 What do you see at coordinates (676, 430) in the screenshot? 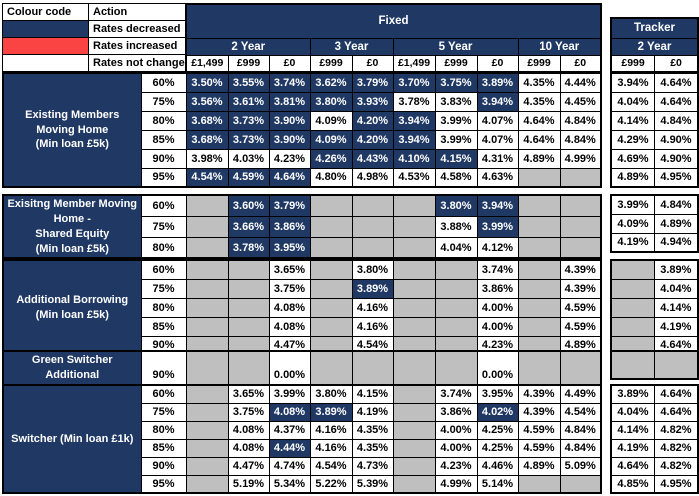
I see `rate-cell: 4.82%` at bounding box center [676, 430].